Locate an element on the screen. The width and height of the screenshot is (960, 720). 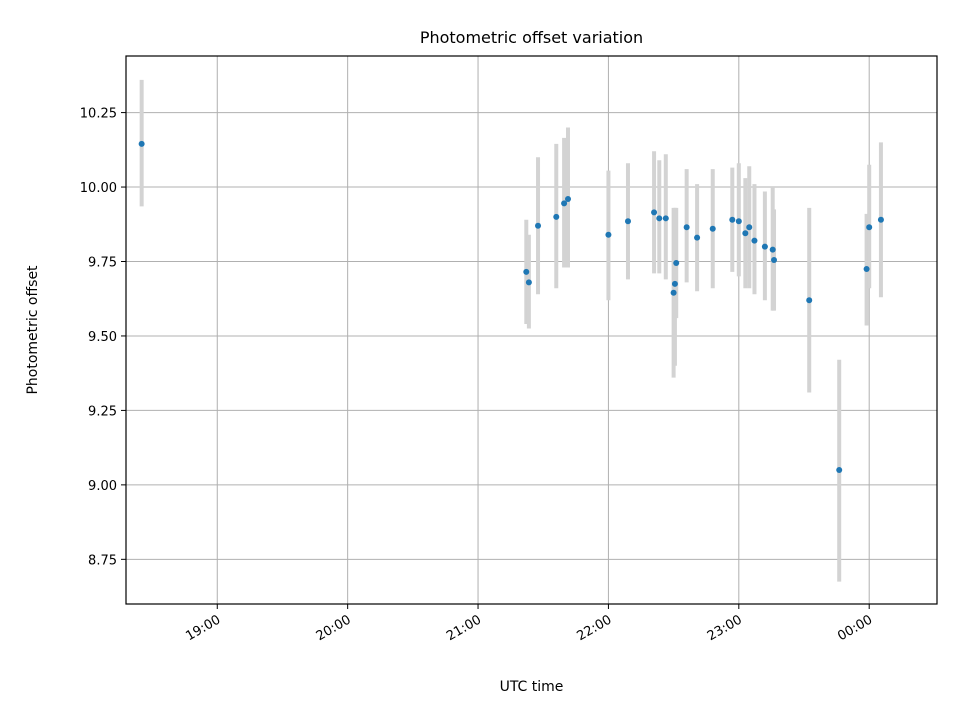
y-tick-label: 8.75 is located at coordinates (102, 560).